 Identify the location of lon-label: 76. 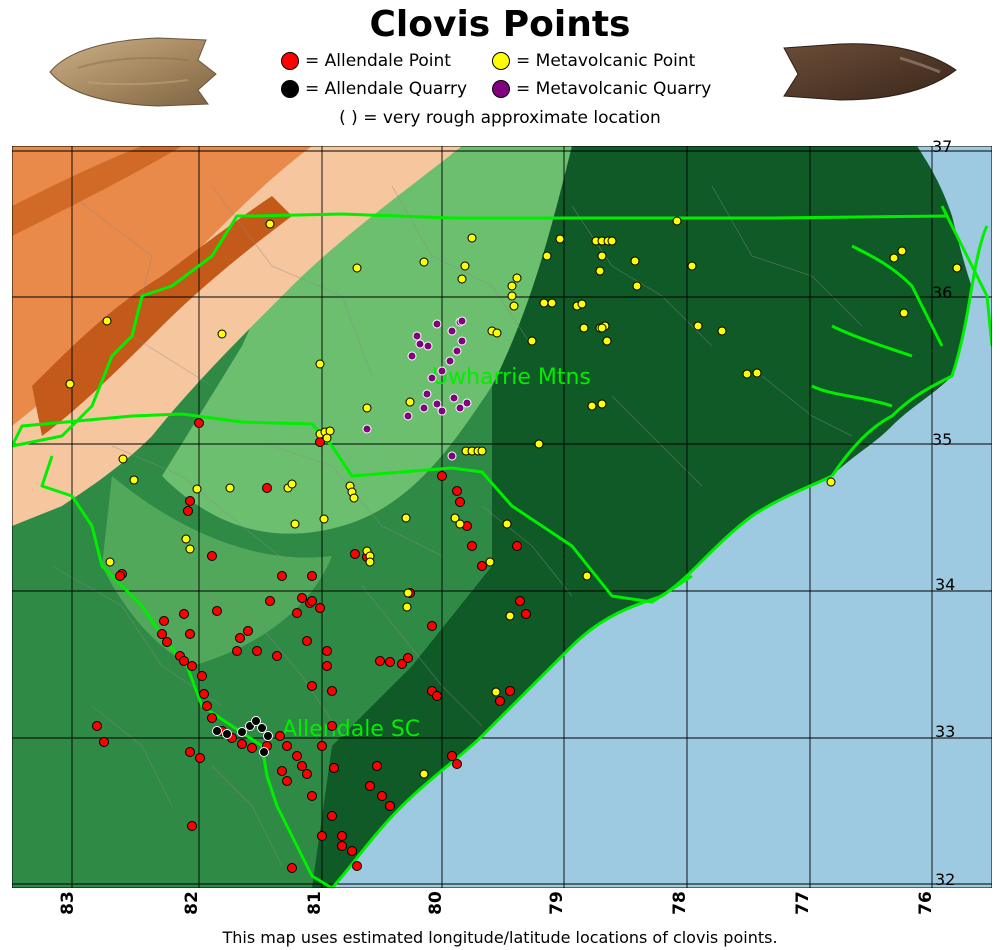
(925, 903).